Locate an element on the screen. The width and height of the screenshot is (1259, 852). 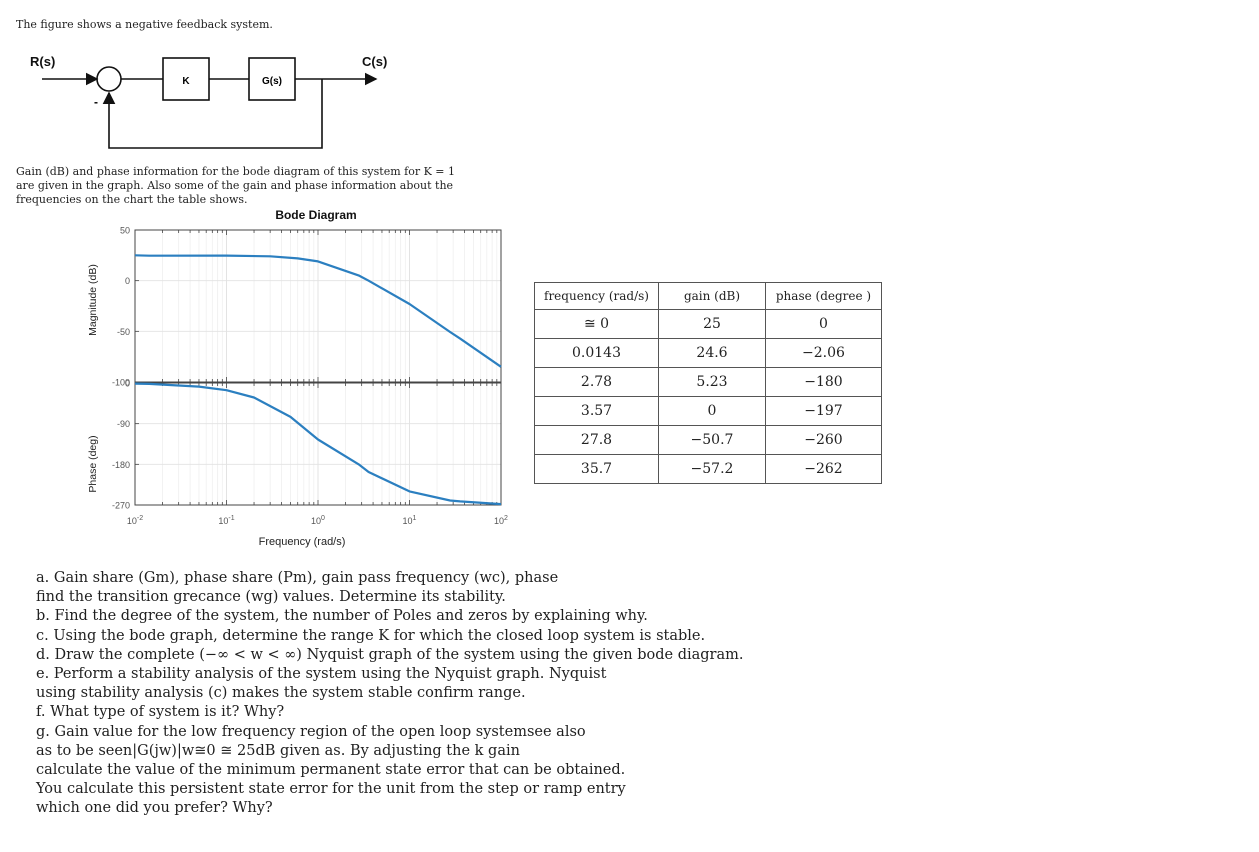
cell-phase: −197 is located at coordinates (823, 411).